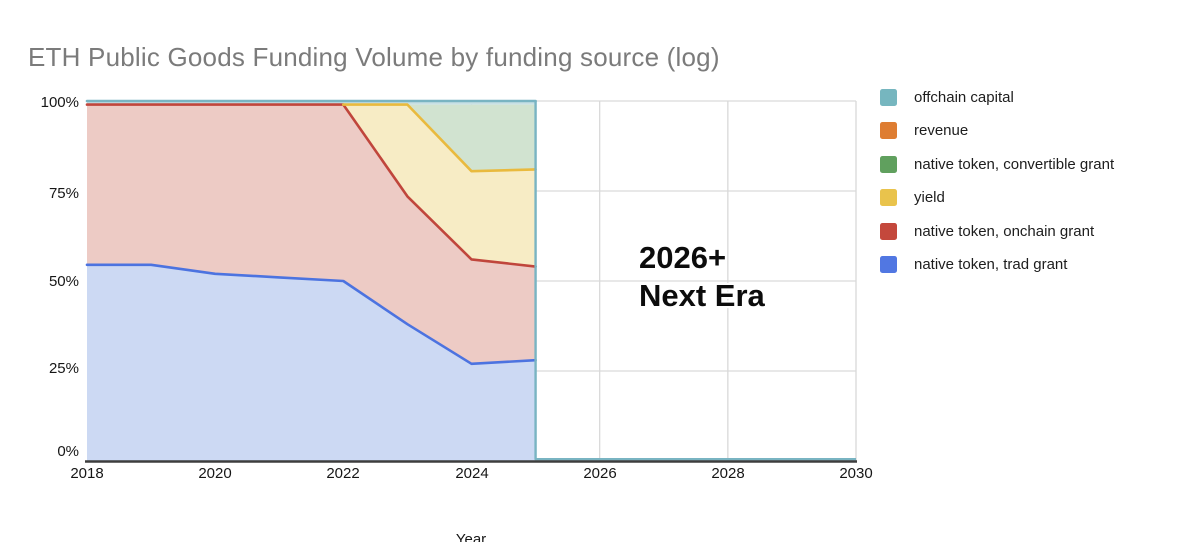  What do you see at coordinates (68, 451) in the screenshot?
I see `y-tick-0: 0%` at bounding box center [68, 451].